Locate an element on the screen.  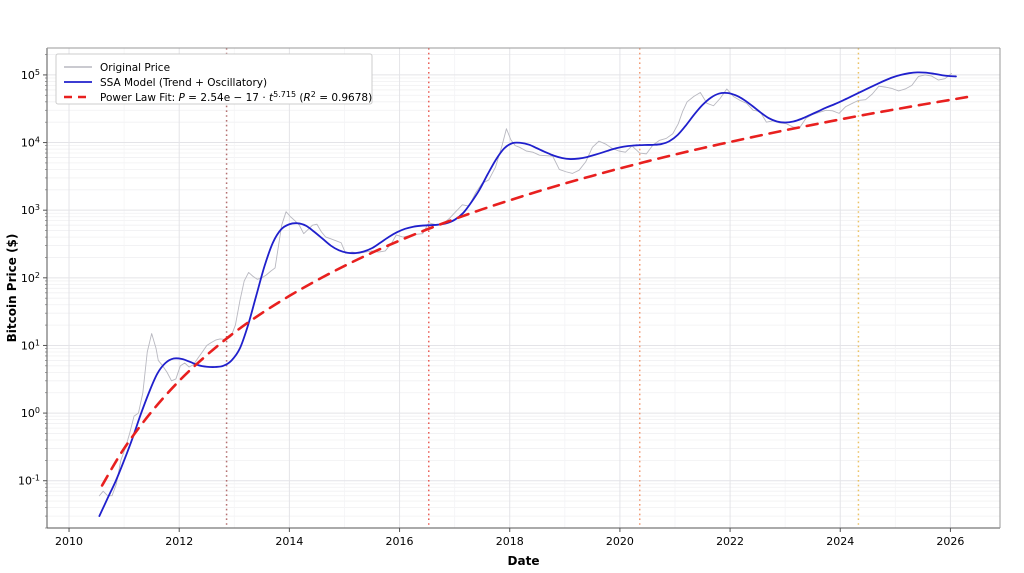
y-tick-label: 10⁵ is located at coordinates (30, 75).